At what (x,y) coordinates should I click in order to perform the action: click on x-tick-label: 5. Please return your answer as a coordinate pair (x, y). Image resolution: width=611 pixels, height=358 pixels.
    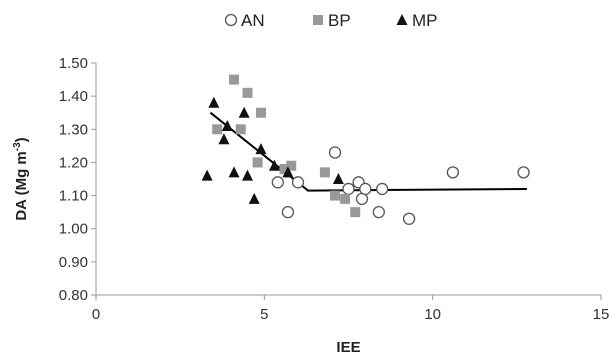
    Looking at the image, I should click on (264, 314).